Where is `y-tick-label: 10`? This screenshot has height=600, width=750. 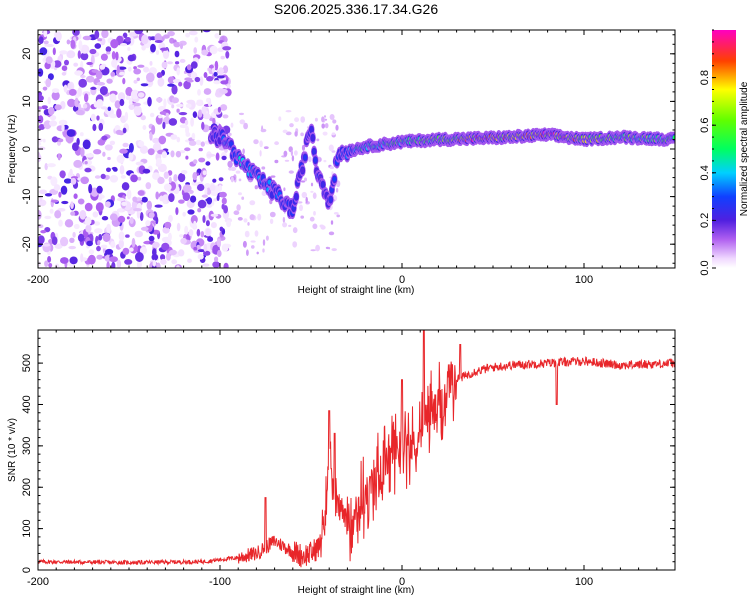 y-tick-label: 10 is located at coordinates (27, 101).